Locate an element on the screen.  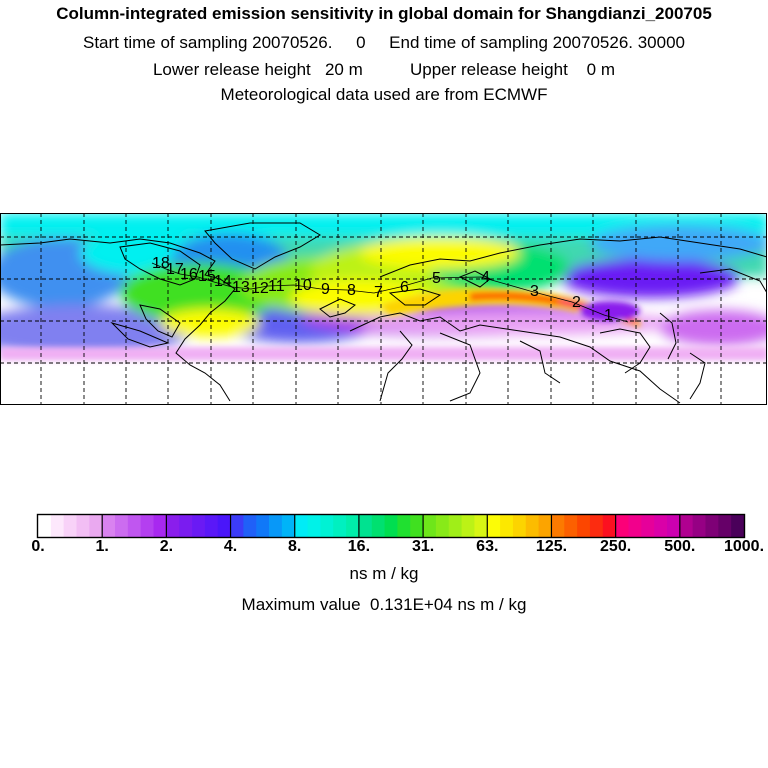
trajectory-label-4: 4 is located at coordinates (485, 277).